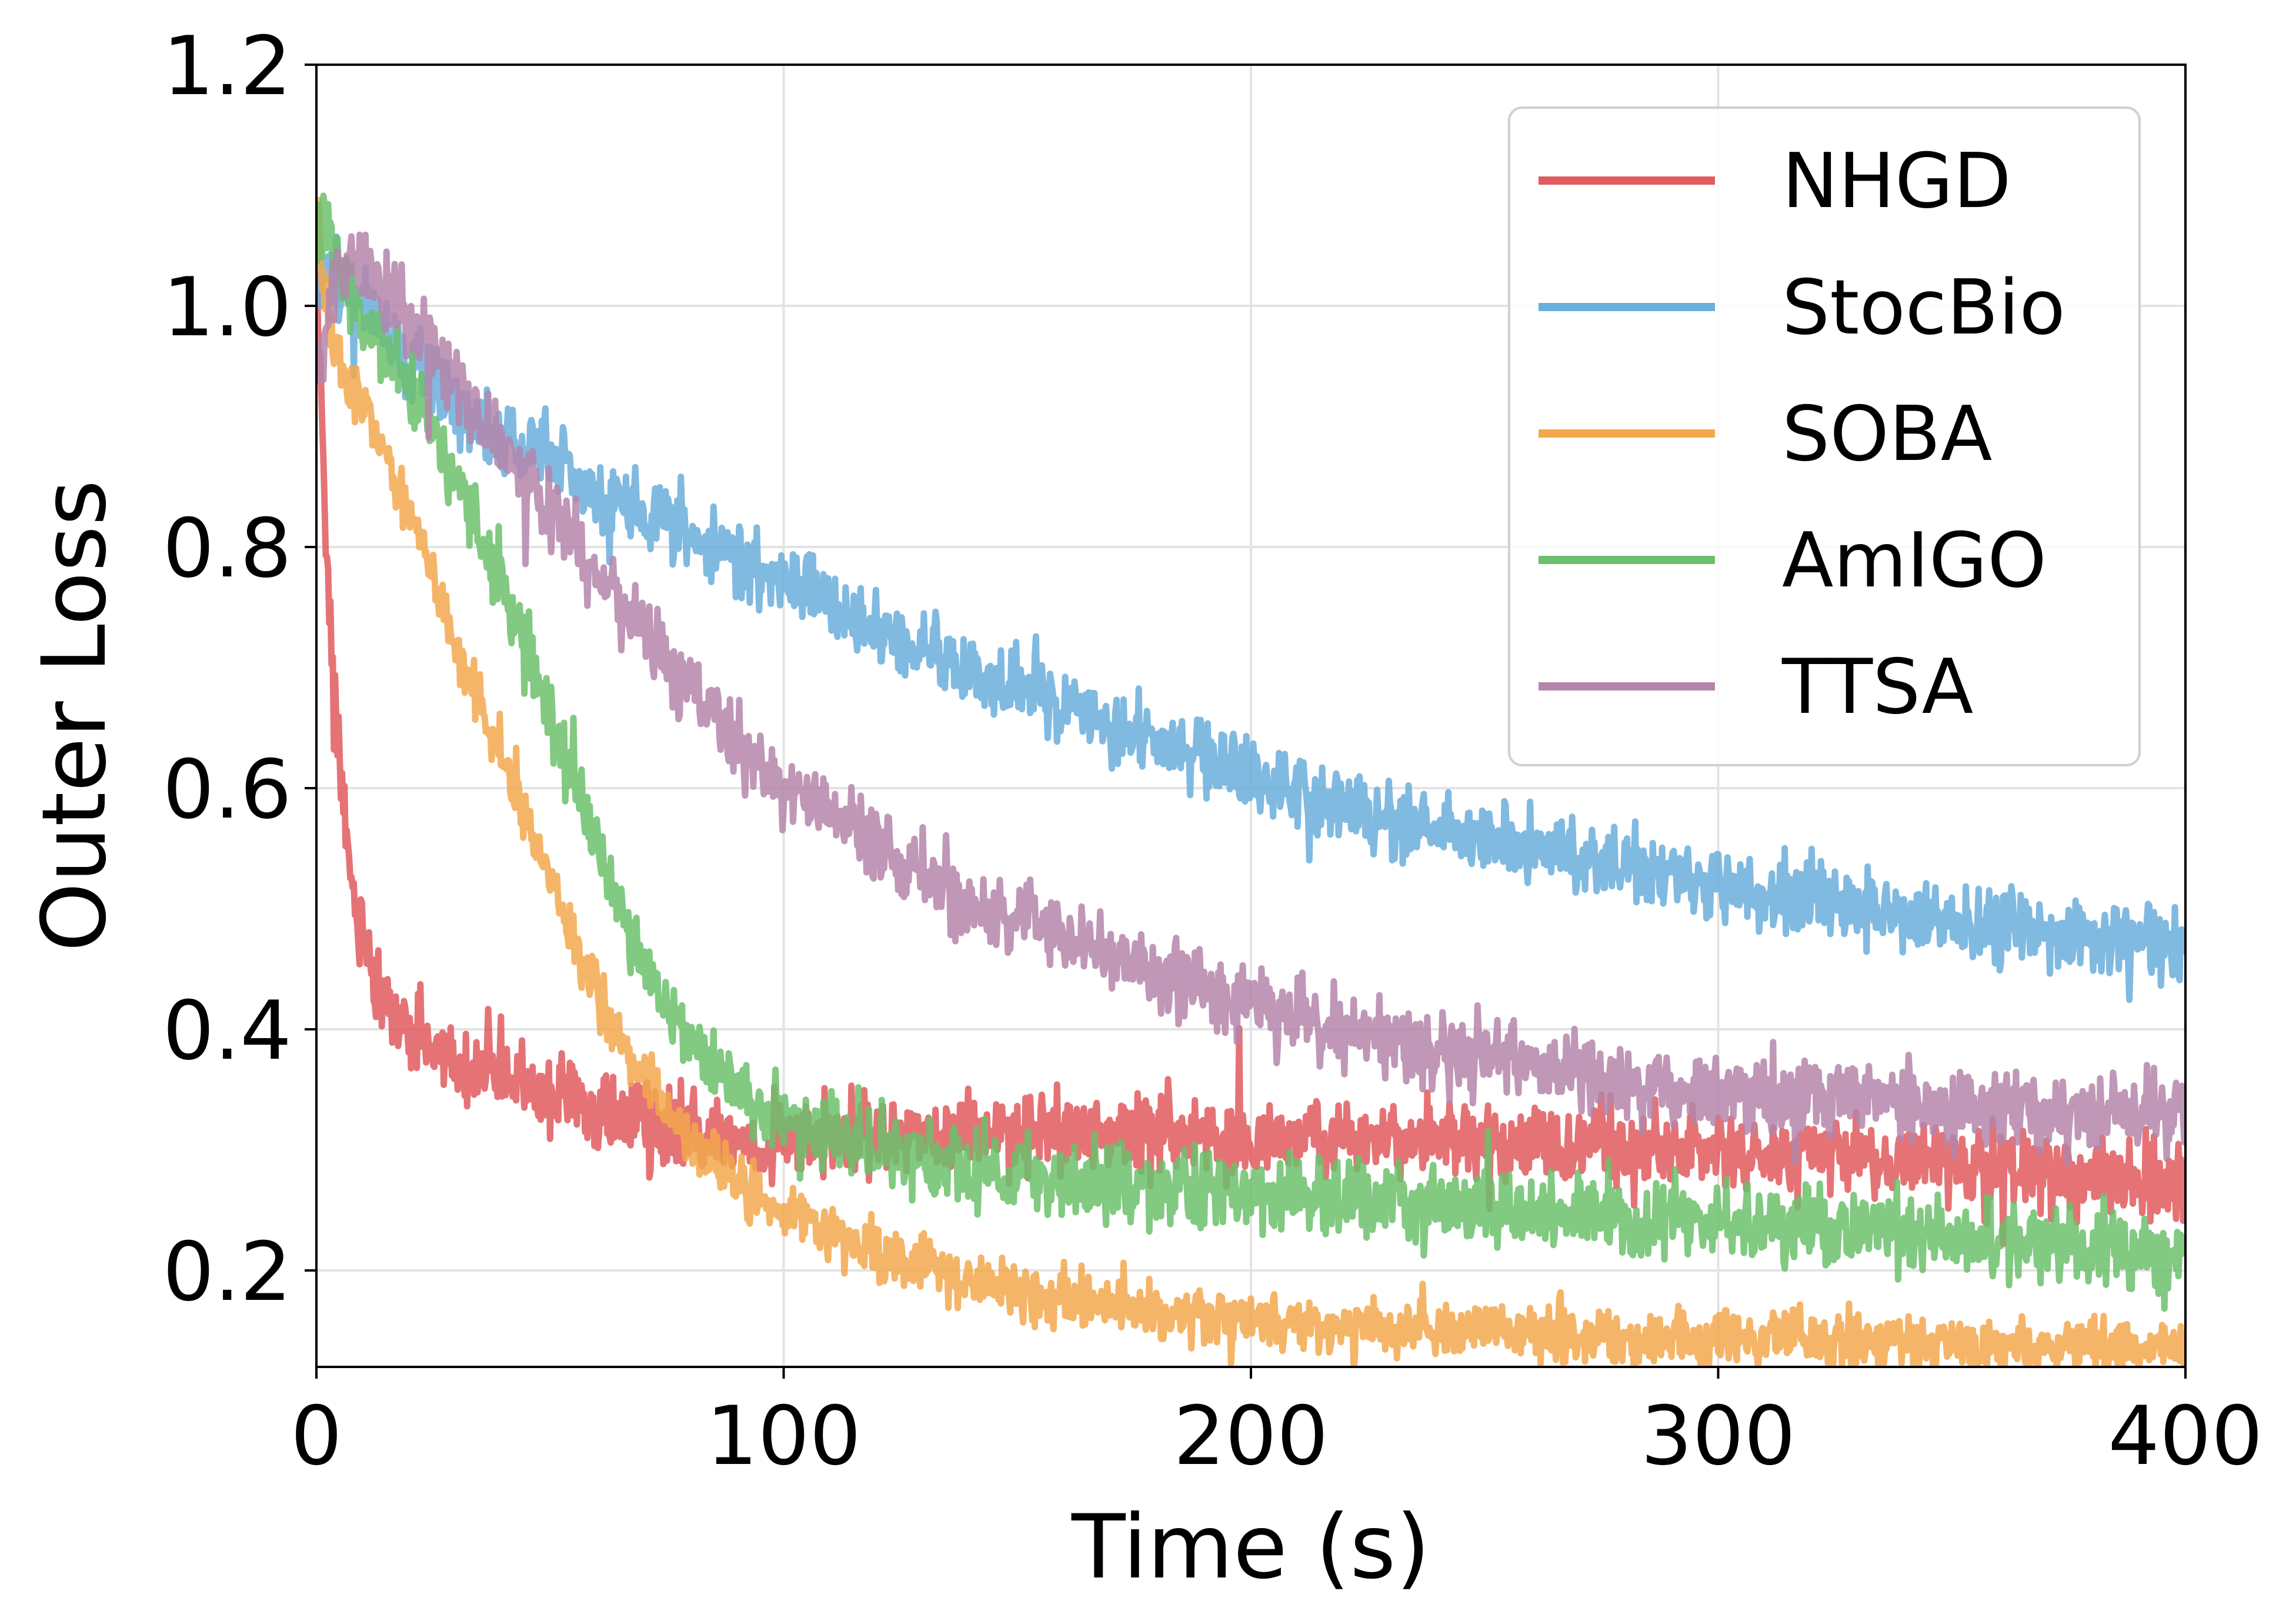  I want to click on y-tick-label: 0.6, so click(227, 789).